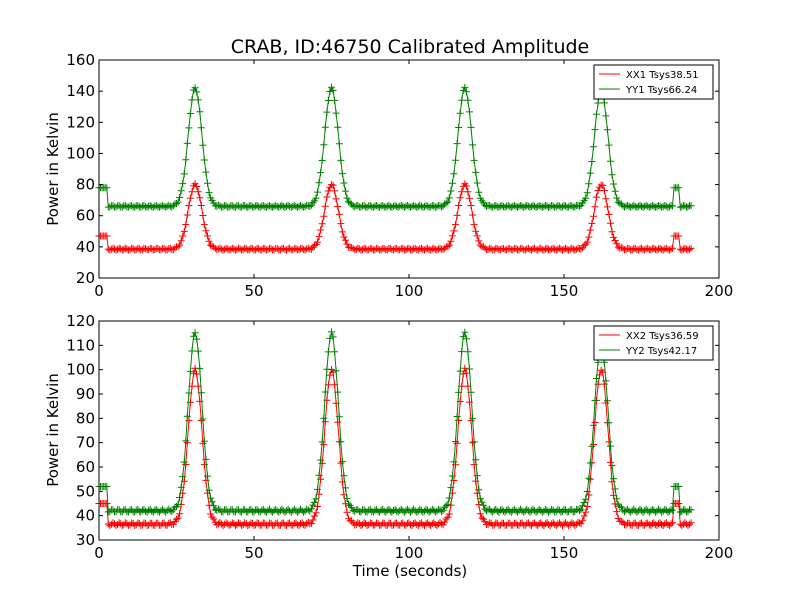 Image resolution: width=800 pixels, height=600 pixels. I want to click on top-legend: XX1 Tsys38.51 YY1 Tsys66.24, so click(653, 82).